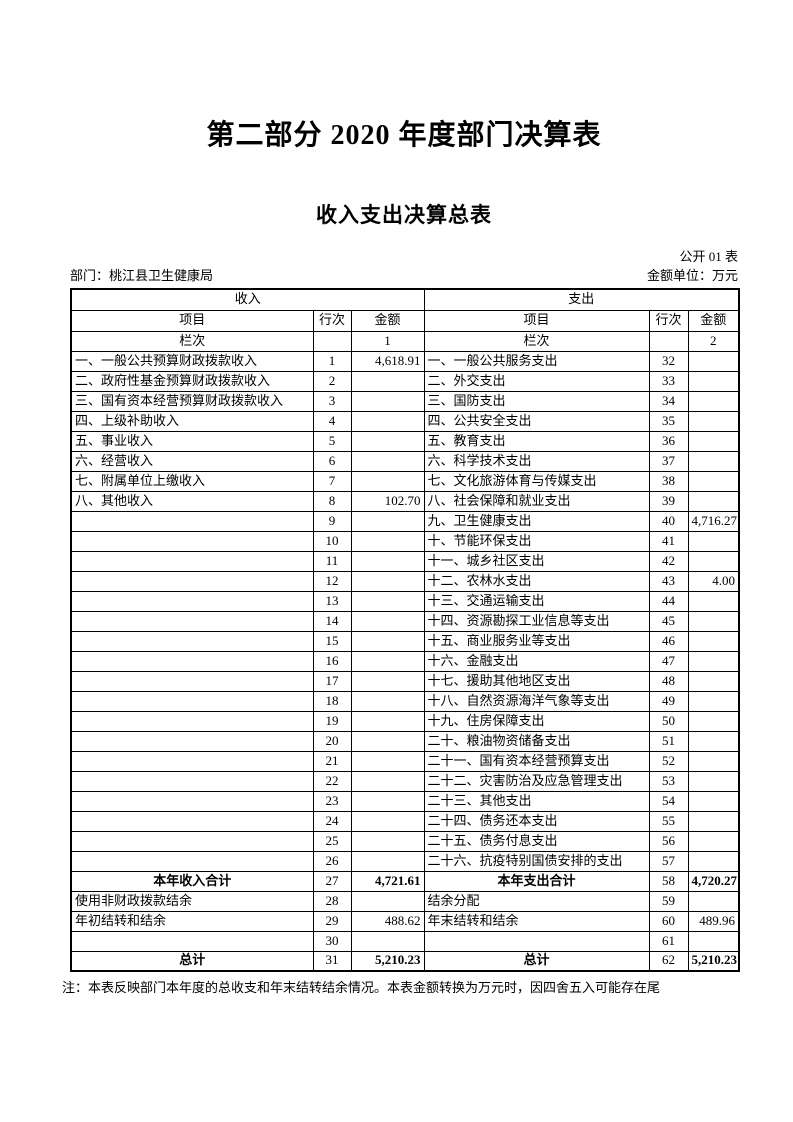 This screenshot has width=793, height=1122. What do you see at coordinates (332, 381) in the screenshot?
I see `income-rowno-cell: 2` at bounding box center [332, 381].